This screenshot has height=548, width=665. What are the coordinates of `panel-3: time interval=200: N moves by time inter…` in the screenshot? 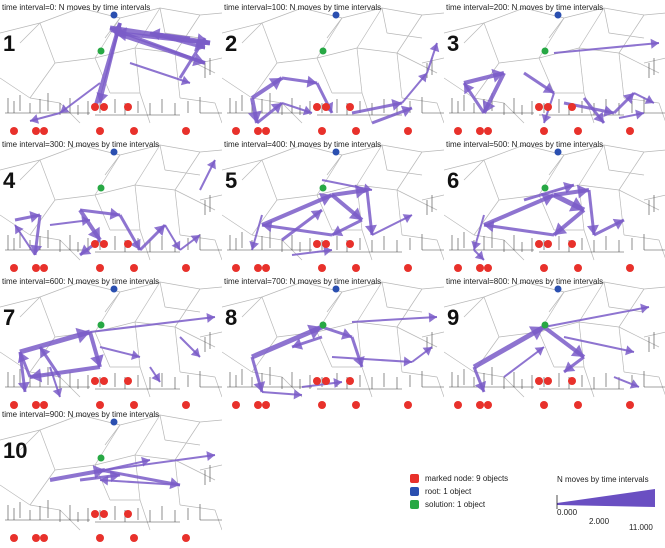 It's located at (554, 71).